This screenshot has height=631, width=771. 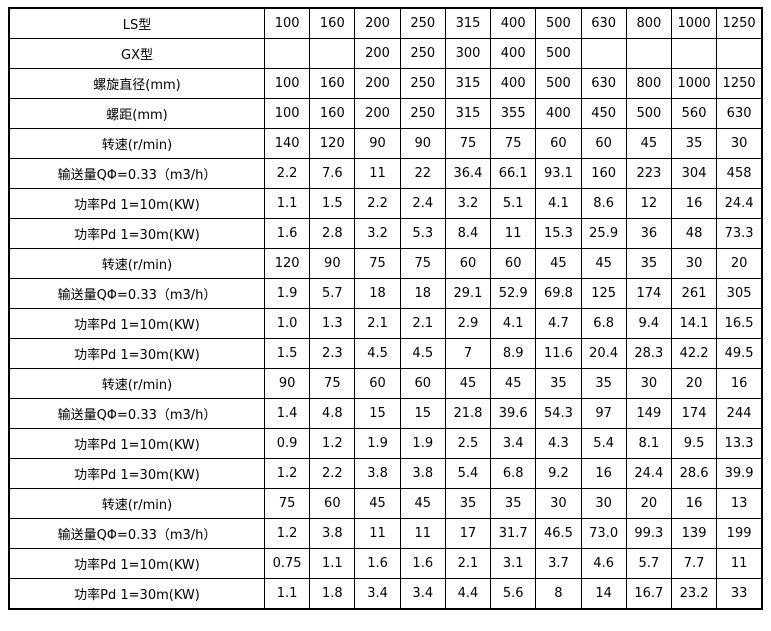 I want to click on value-cell: 2.4, so click(x=422, y=203).